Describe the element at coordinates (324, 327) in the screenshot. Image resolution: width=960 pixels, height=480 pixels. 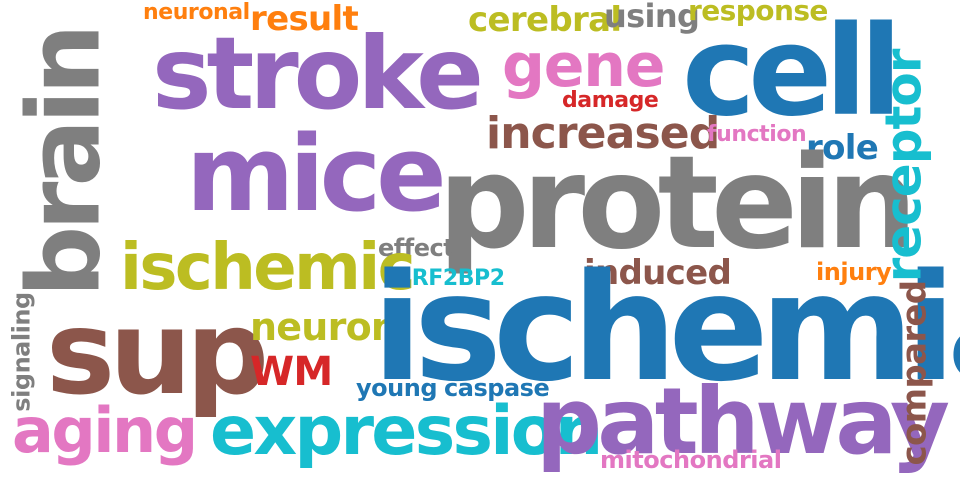
I see `word-neuron: neuron` at that location.